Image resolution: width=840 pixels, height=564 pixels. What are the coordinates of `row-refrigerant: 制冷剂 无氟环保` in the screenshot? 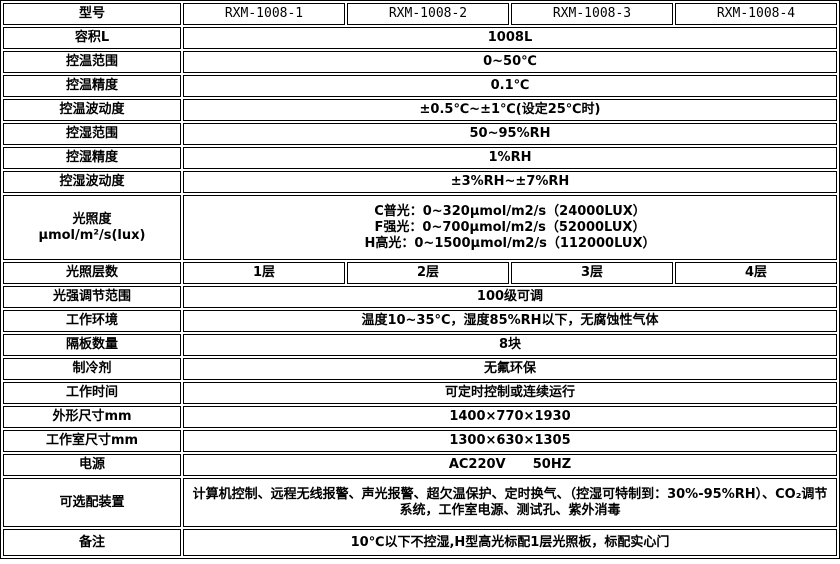 It's located at (420, 369).